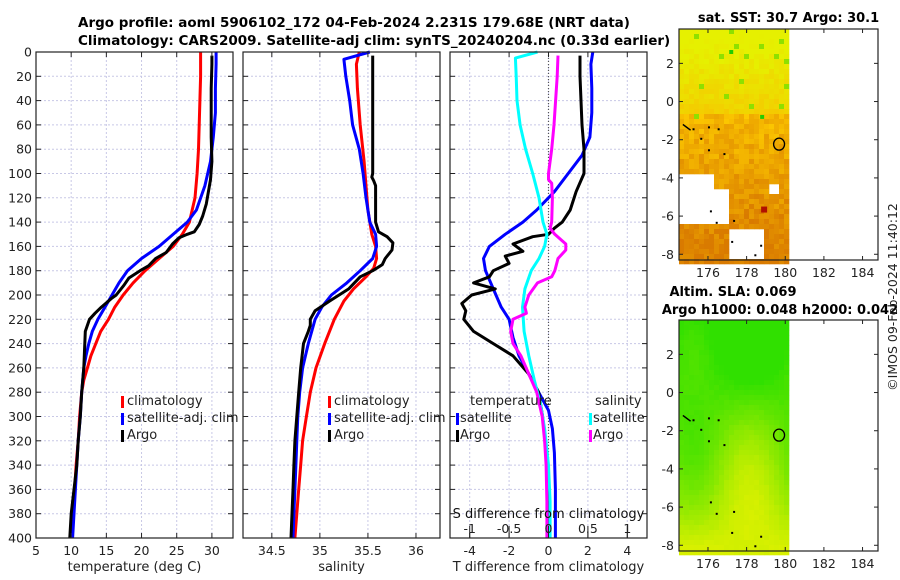  What do you see at coordinates (590, 419) in the screenshot?
I see `legend-swatch` at bounding box center [590, 419].